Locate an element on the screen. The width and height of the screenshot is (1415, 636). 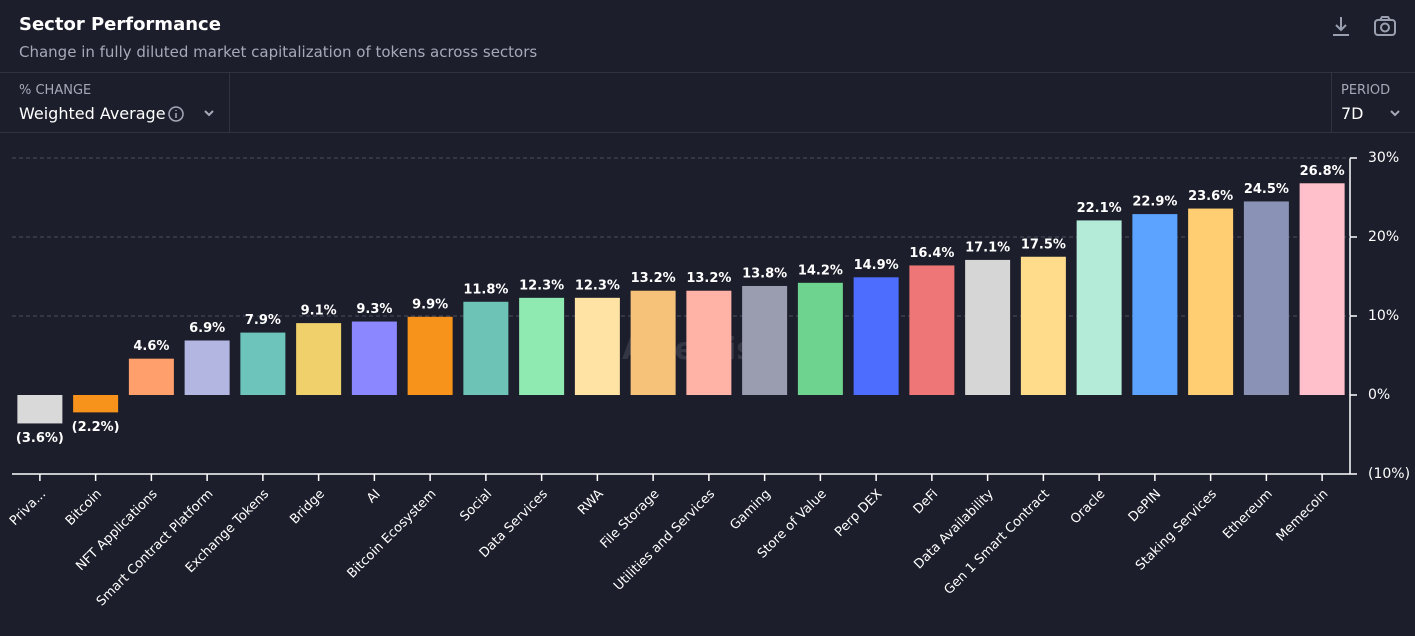
value-label: 6.9% is located at coordinates (207, 328).